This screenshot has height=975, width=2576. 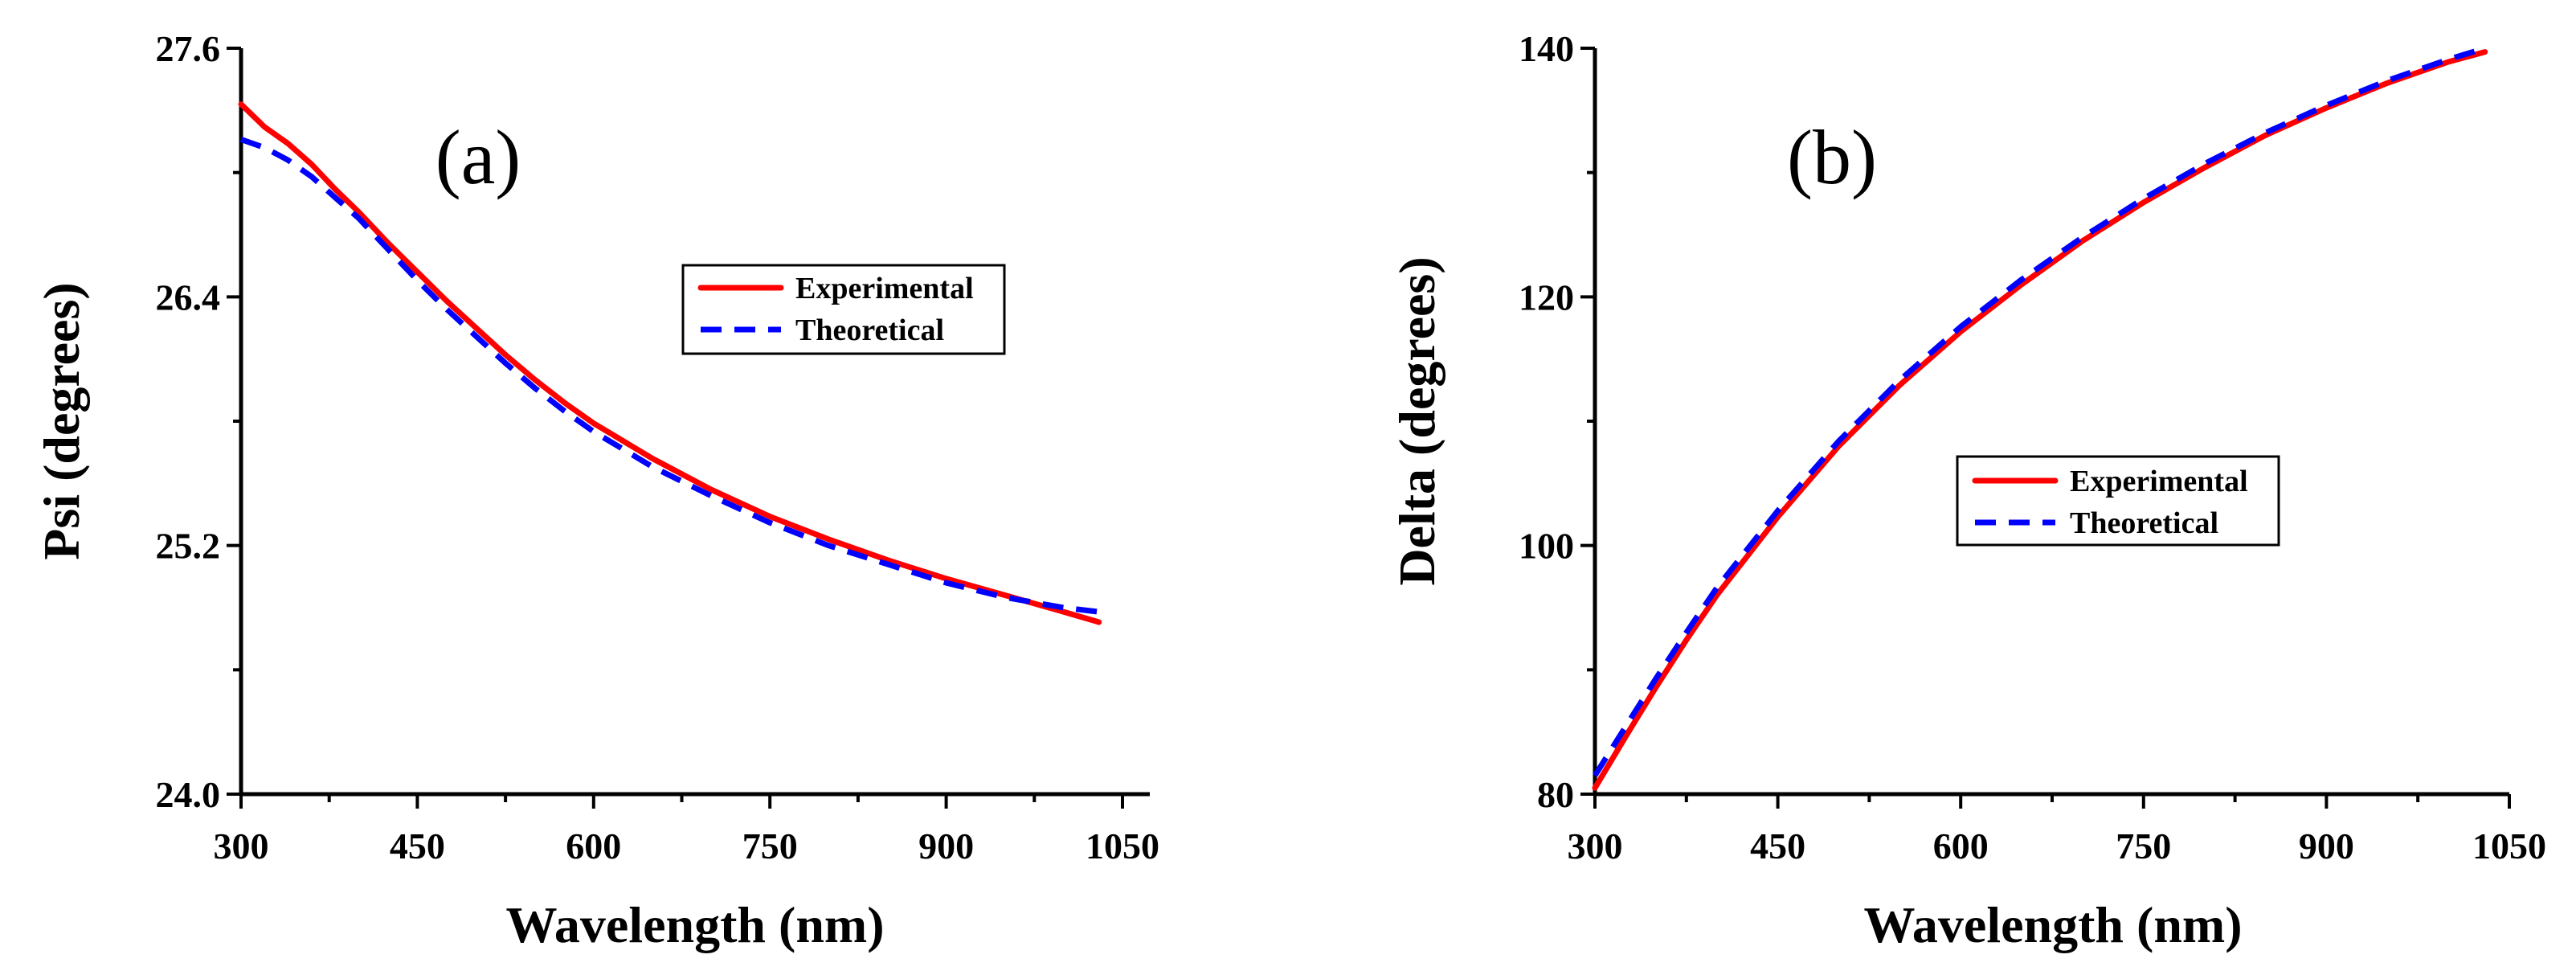 I want to click on panel-b-legend-box, so click(x=2118, y=501).